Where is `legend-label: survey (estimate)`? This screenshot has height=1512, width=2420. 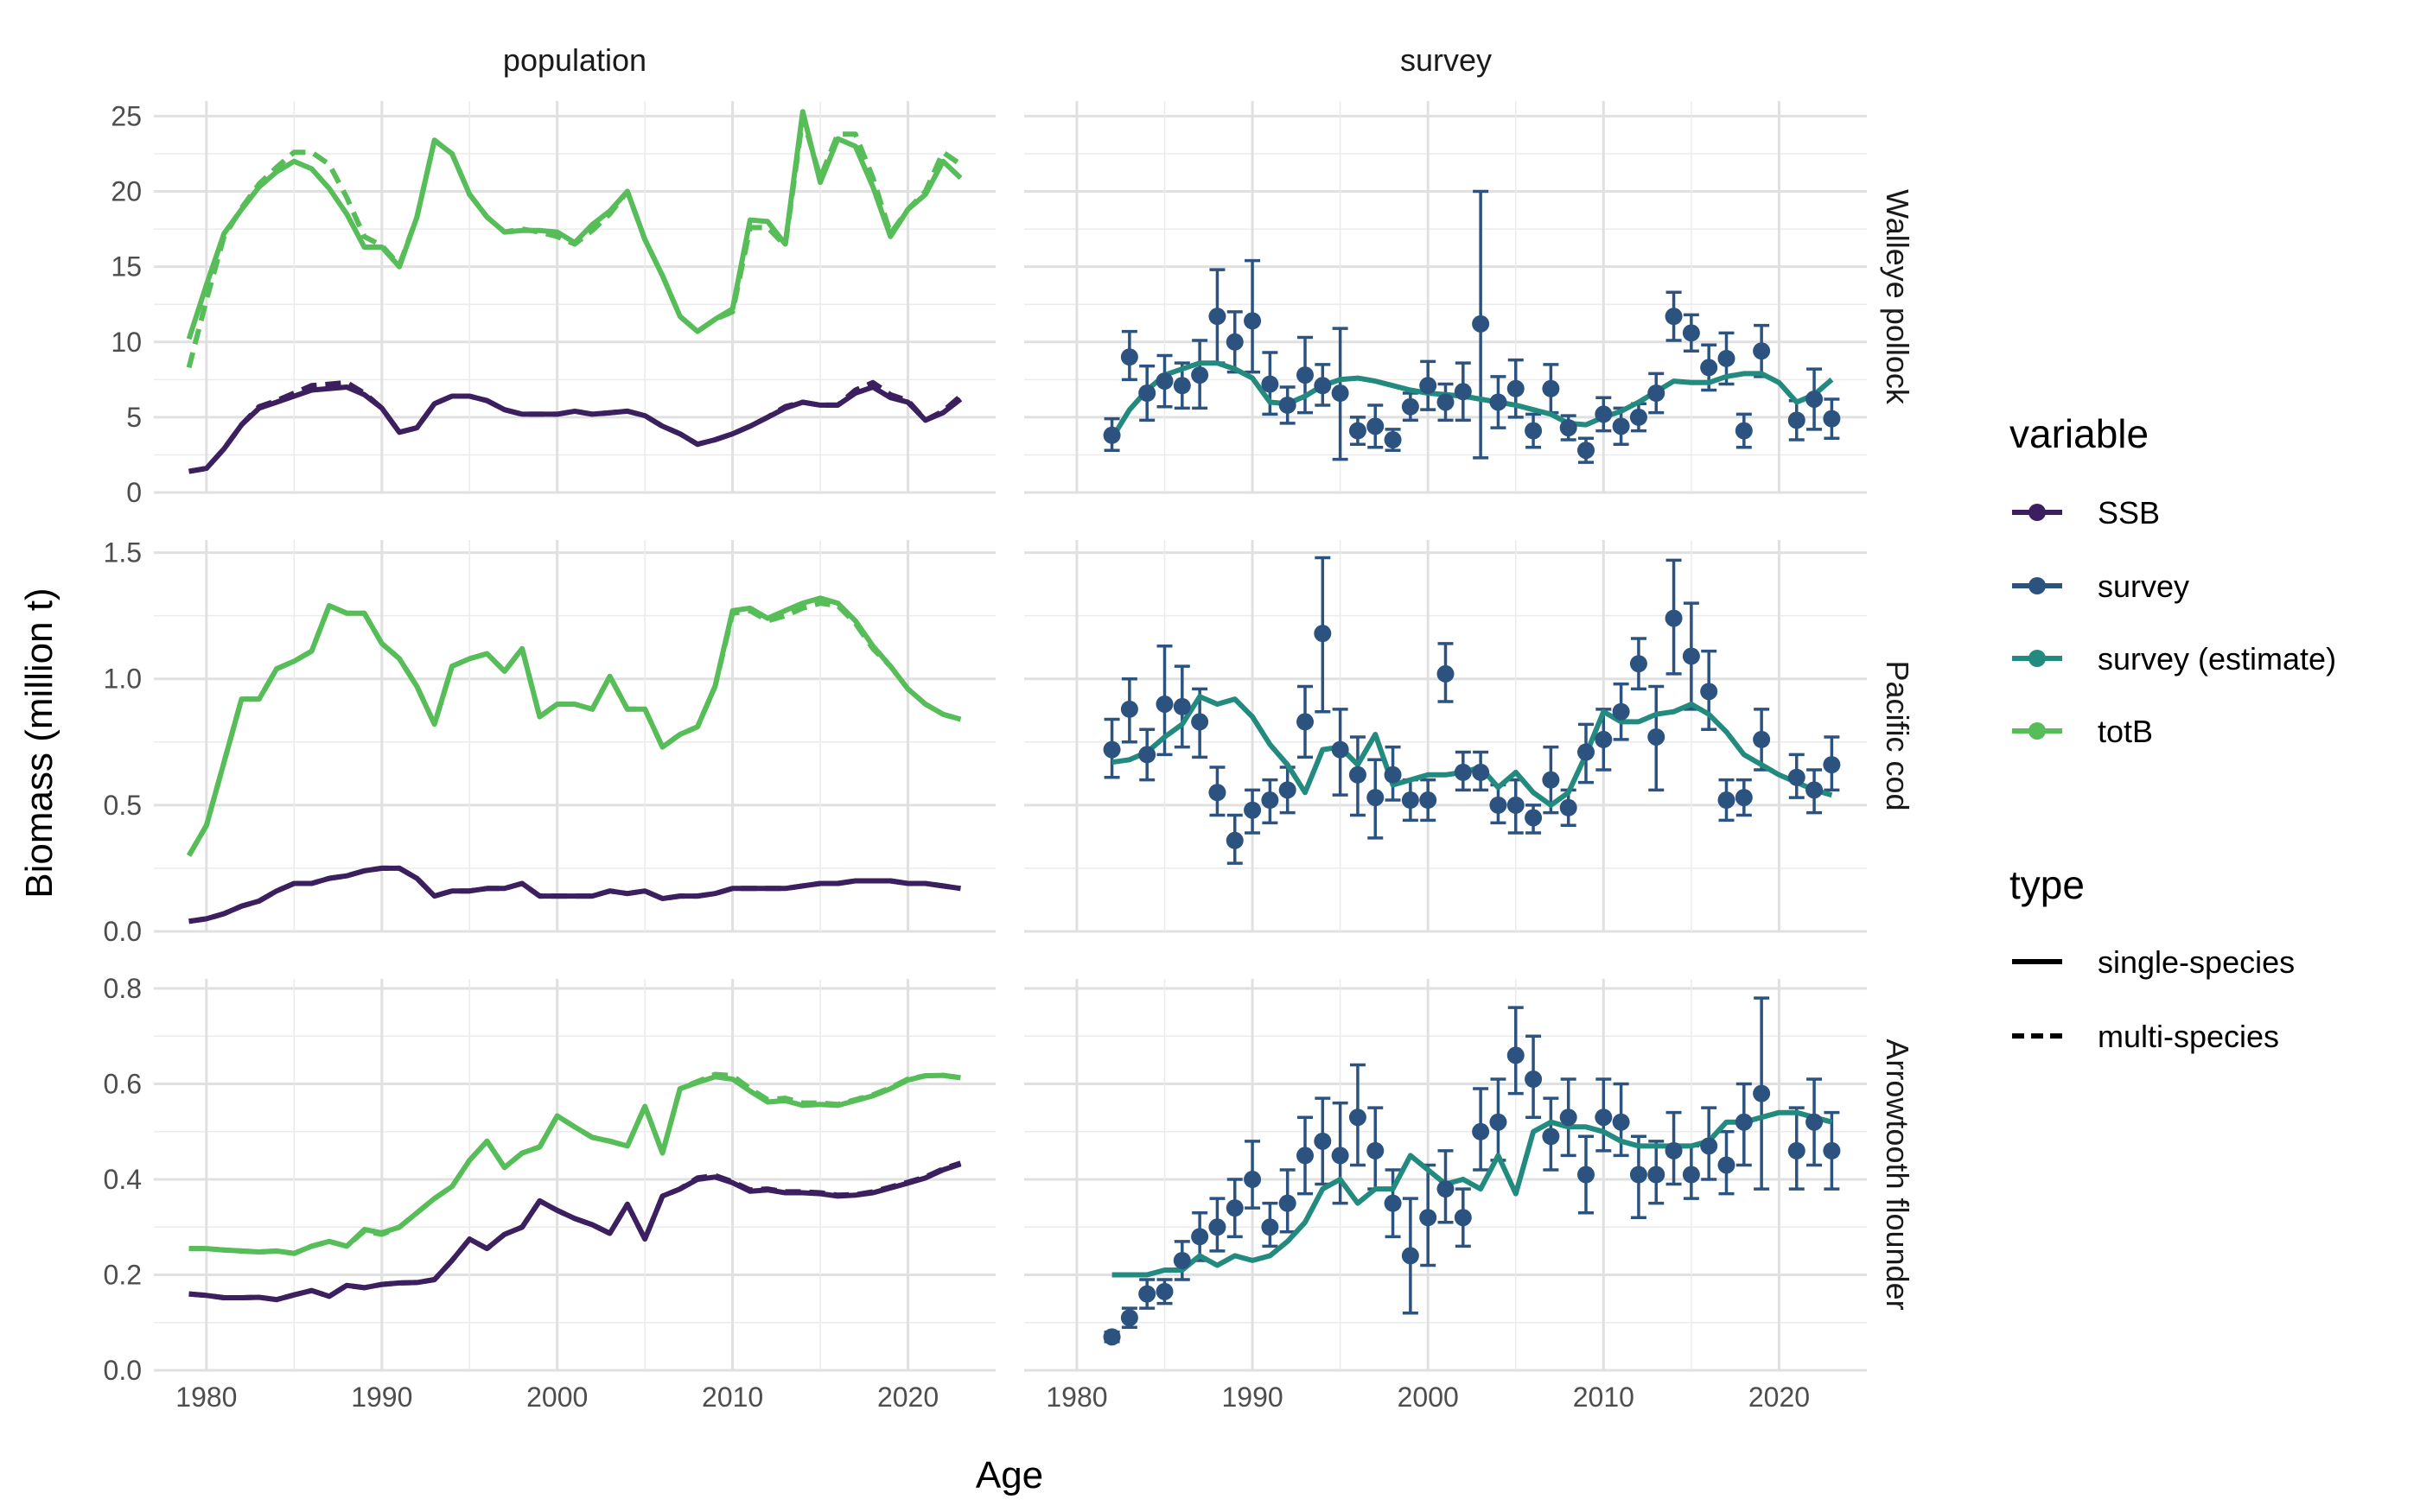 legend-label: survey (estimate) is located at coordinates (2217, 659).